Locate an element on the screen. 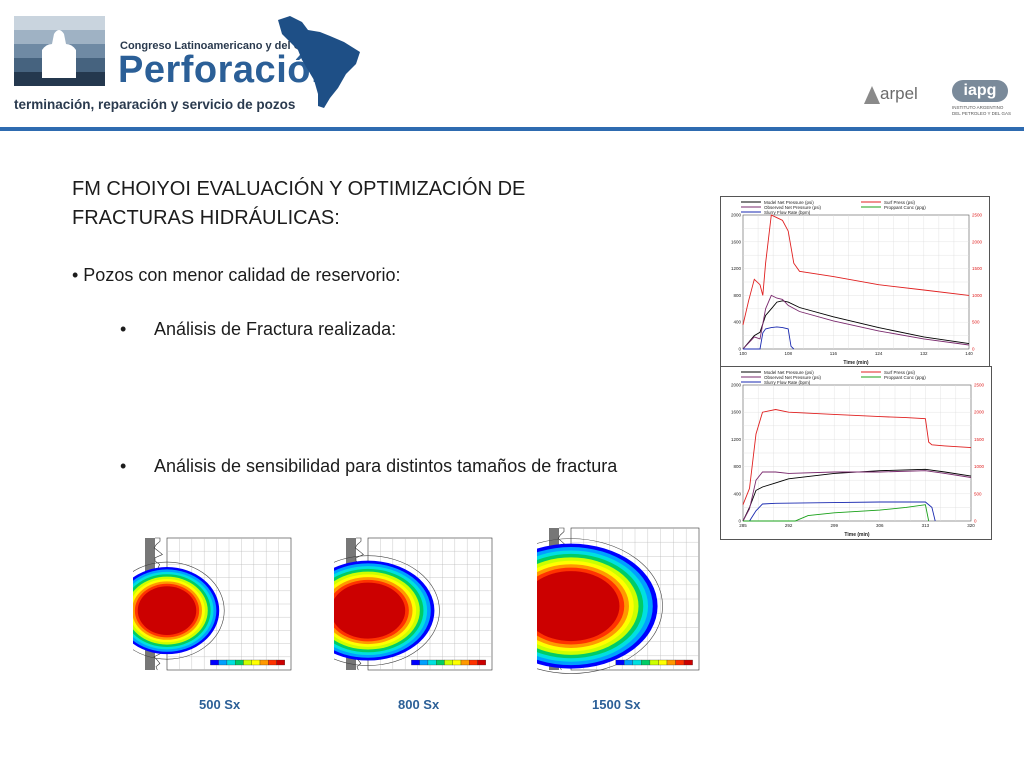 The image size is (1024, 768). arpel-logo: arpel is located at coordinates (902, 94).